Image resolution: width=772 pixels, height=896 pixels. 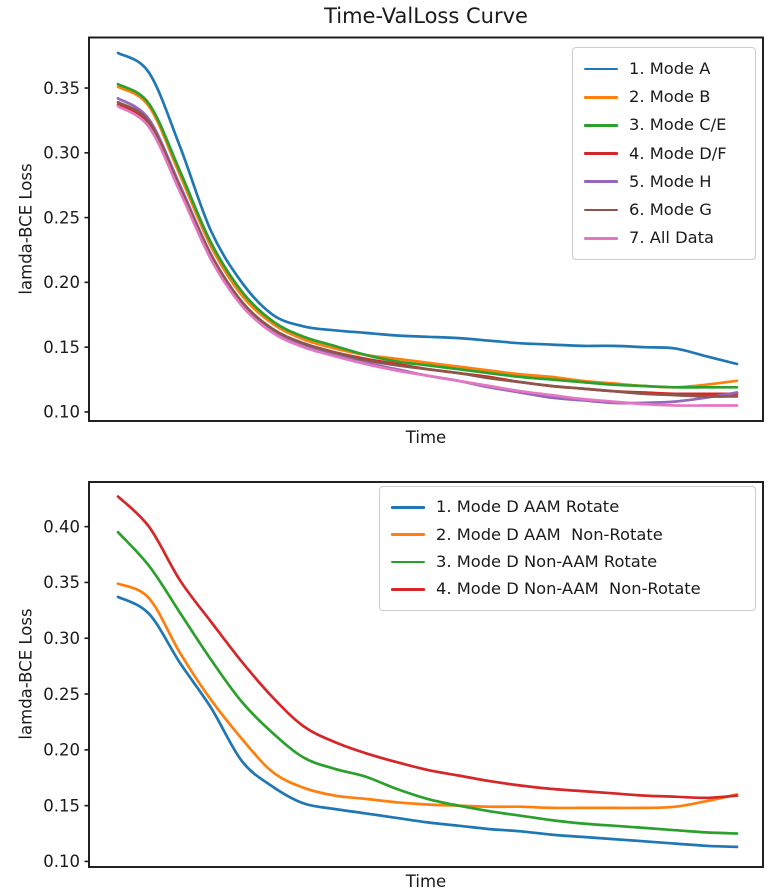 What do you see at coordinates (670, 209) in the screenshot?
I see `legend-label: 6. Mode G` at bounding box center [670, 209].